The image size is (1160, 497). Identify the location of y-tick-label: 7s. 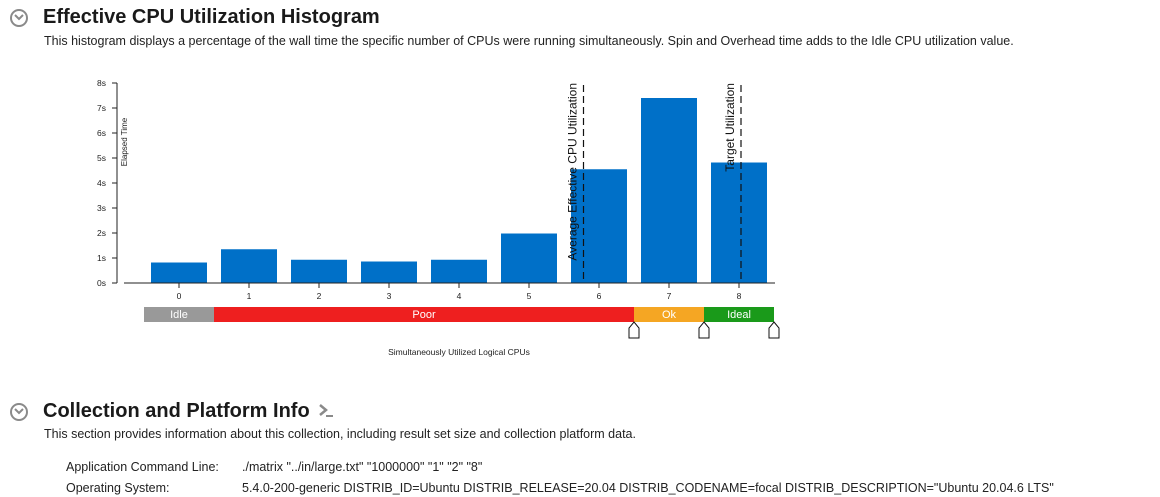
(101, 108).